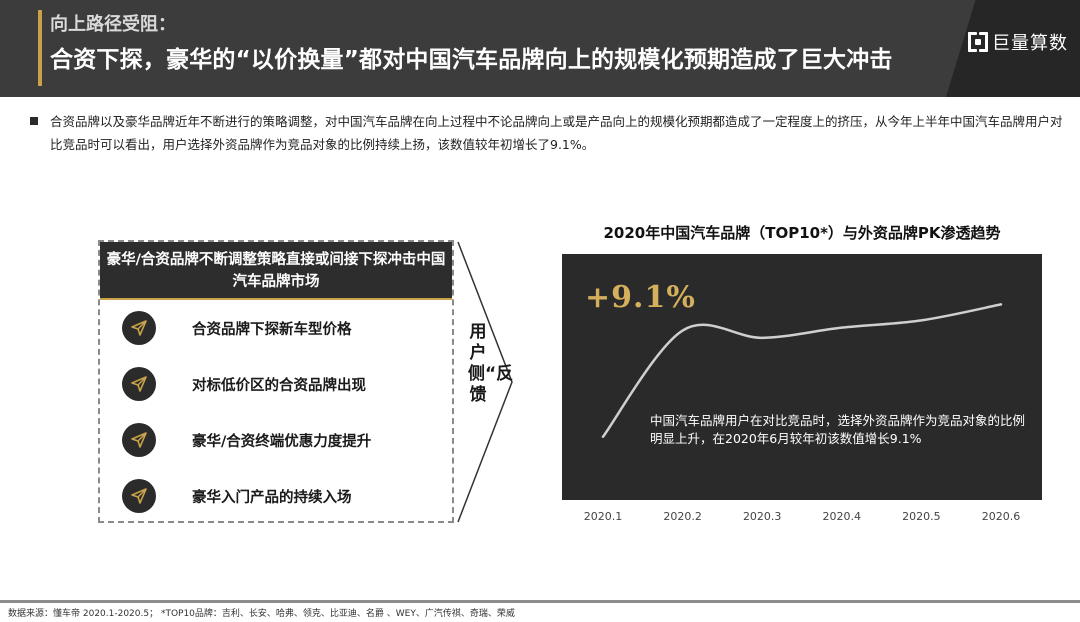 The width and height of the screenshot is (1080, 622). I want to click on series-line, so click(802, 370).